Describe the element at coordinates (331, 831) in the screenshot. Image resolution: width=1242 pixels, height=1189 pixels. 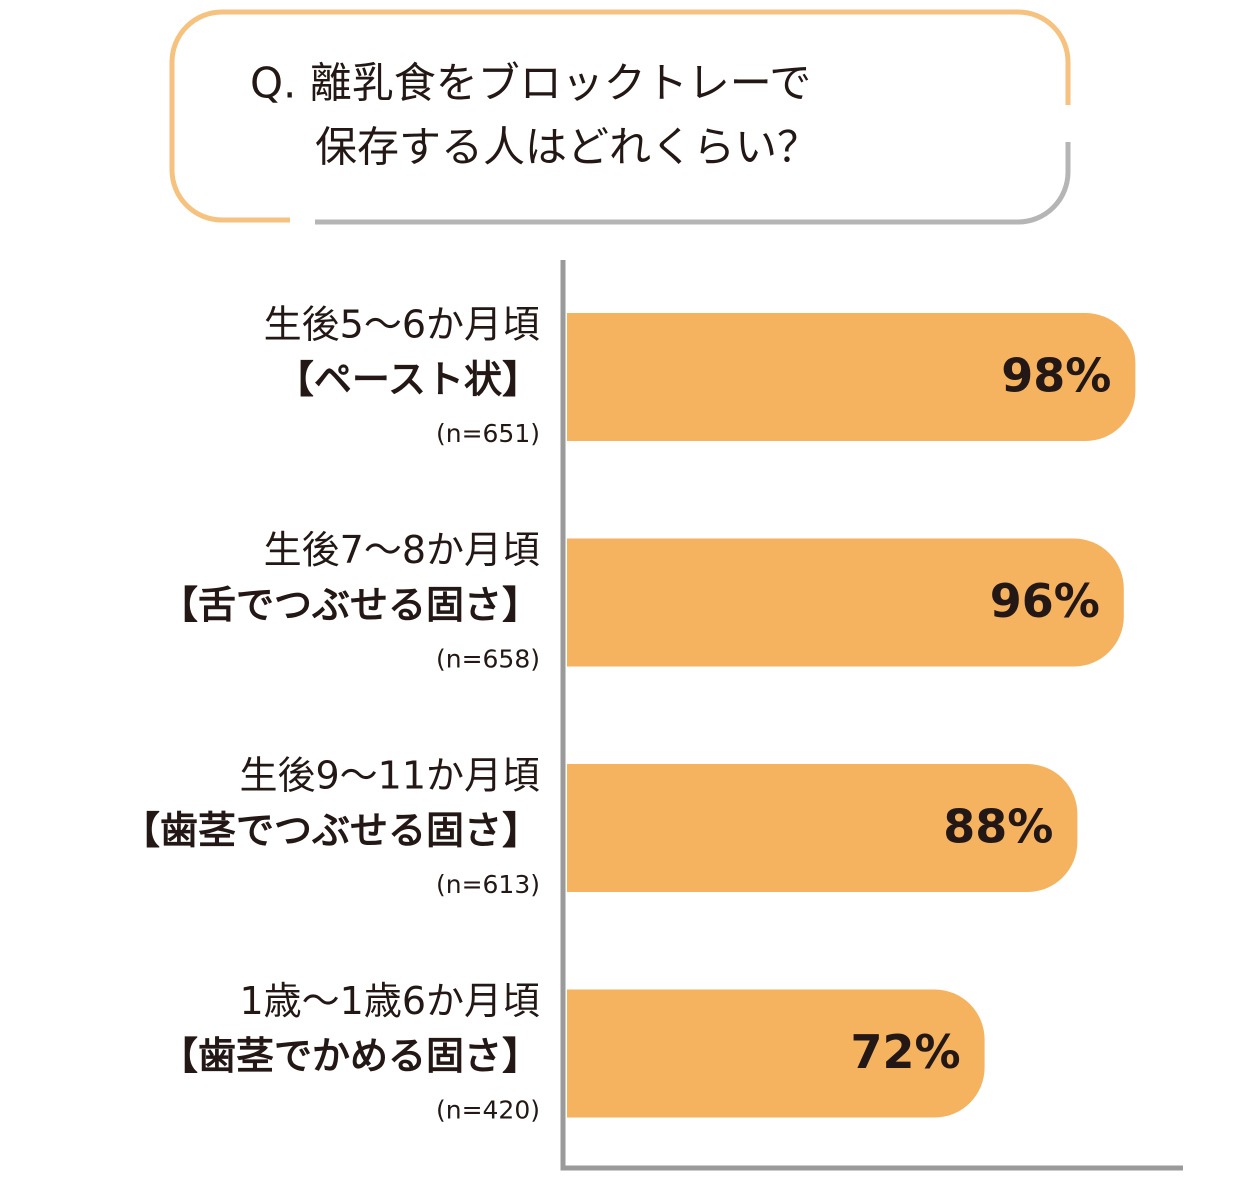
I see `category-sublabel: 【歯茎でつぶせる固さ】` at that location.